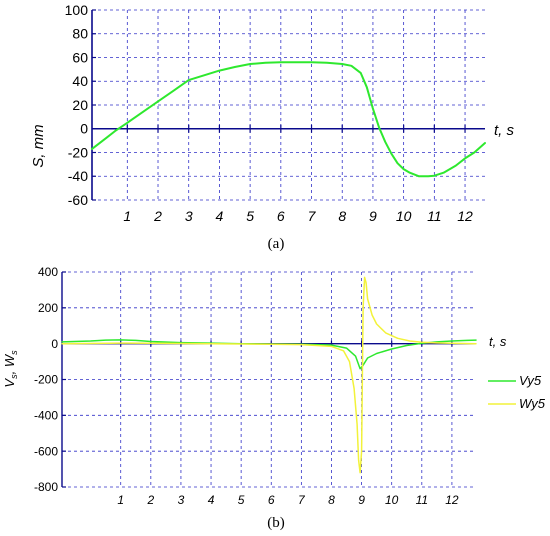  What do you see at coordinates (532, 403) in the screenshot?
I see `legend-label-wy5: Wy5` at bounding box center [532, 403].